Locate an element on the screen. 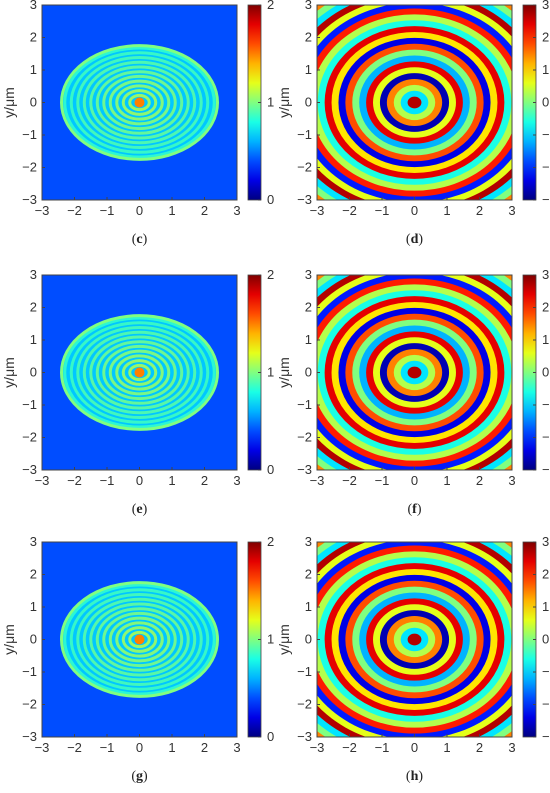  panel-c-chart: −3 −2 −1 0 1 2 3 −3 −2 −1 0 1 2 3 x/μm y/μm 0 1 2 is located at coordinates (137, 110).